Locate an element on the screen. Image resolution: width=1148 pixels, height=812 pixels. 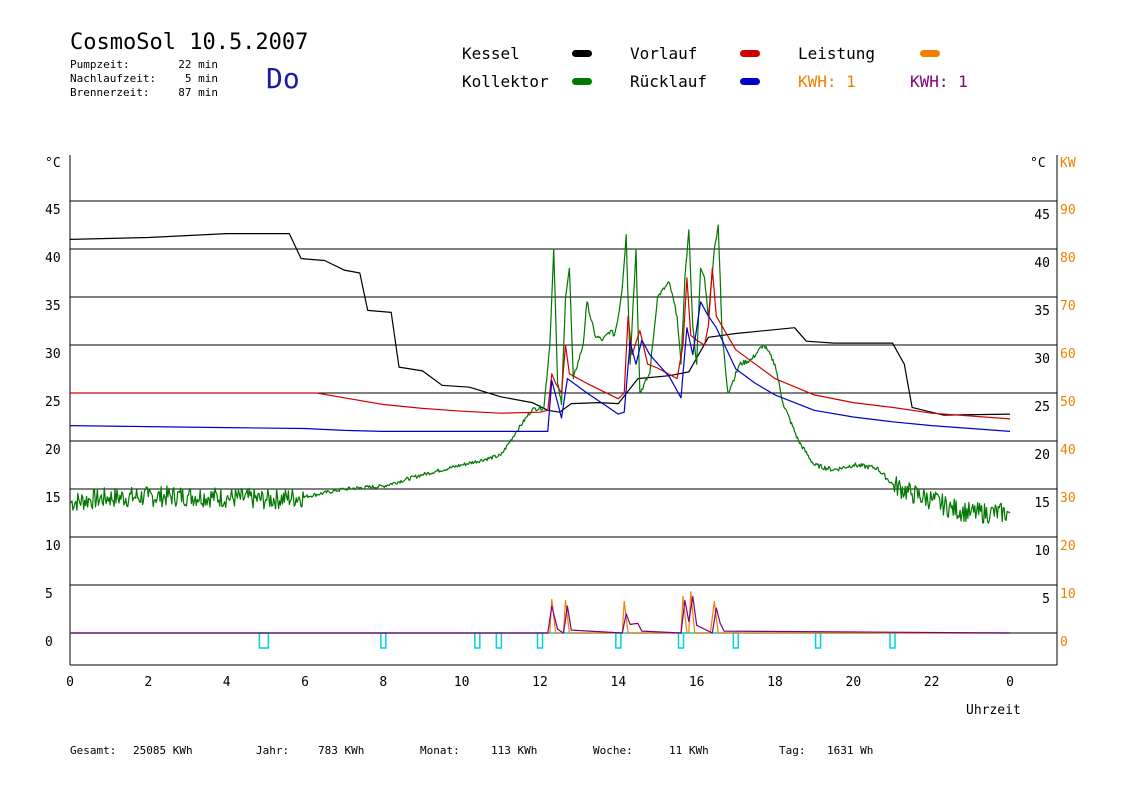
footer-monat-value: 113 KWh is located at coordinates (514, 750).